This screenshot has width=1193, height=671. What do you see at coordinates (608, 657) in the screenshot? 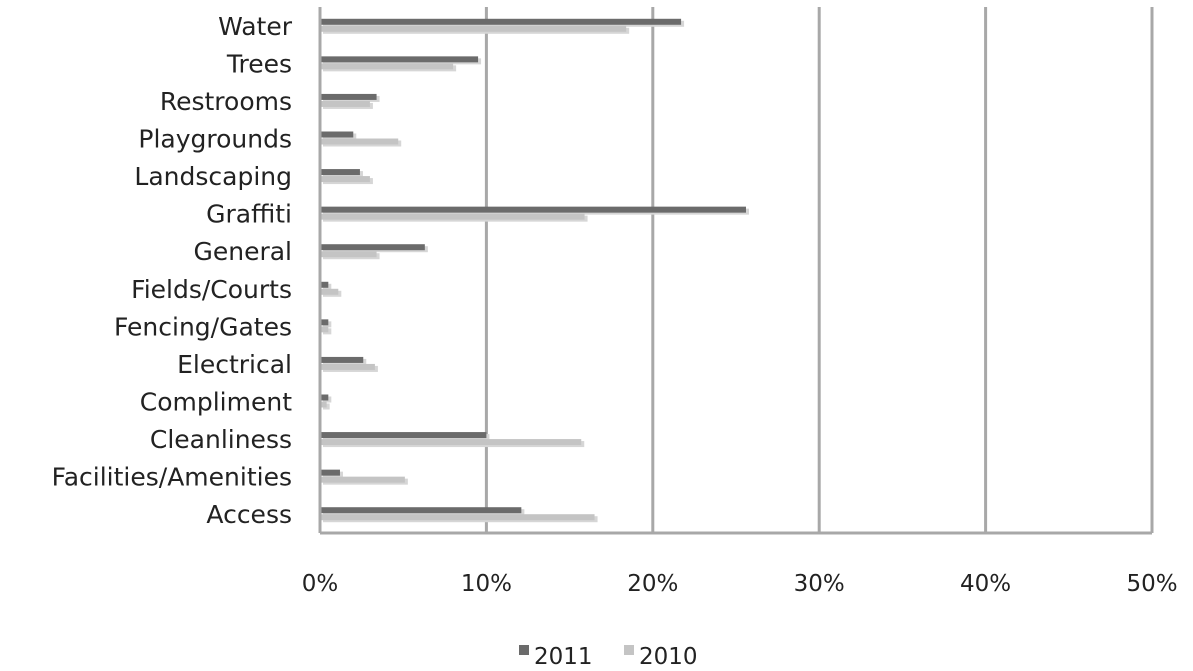
I see `legend: 2011 2010` at bounding box center [608, 657].